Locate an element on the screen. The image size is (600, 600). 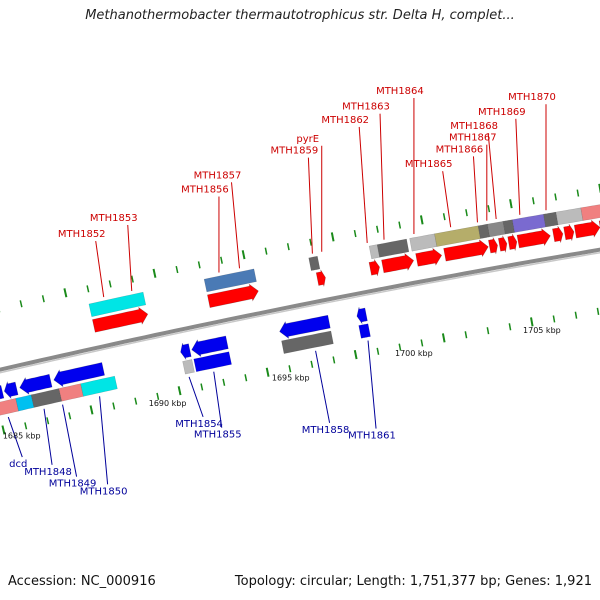
scale-label: 1700 kbp is located at coordinates (414, 353).